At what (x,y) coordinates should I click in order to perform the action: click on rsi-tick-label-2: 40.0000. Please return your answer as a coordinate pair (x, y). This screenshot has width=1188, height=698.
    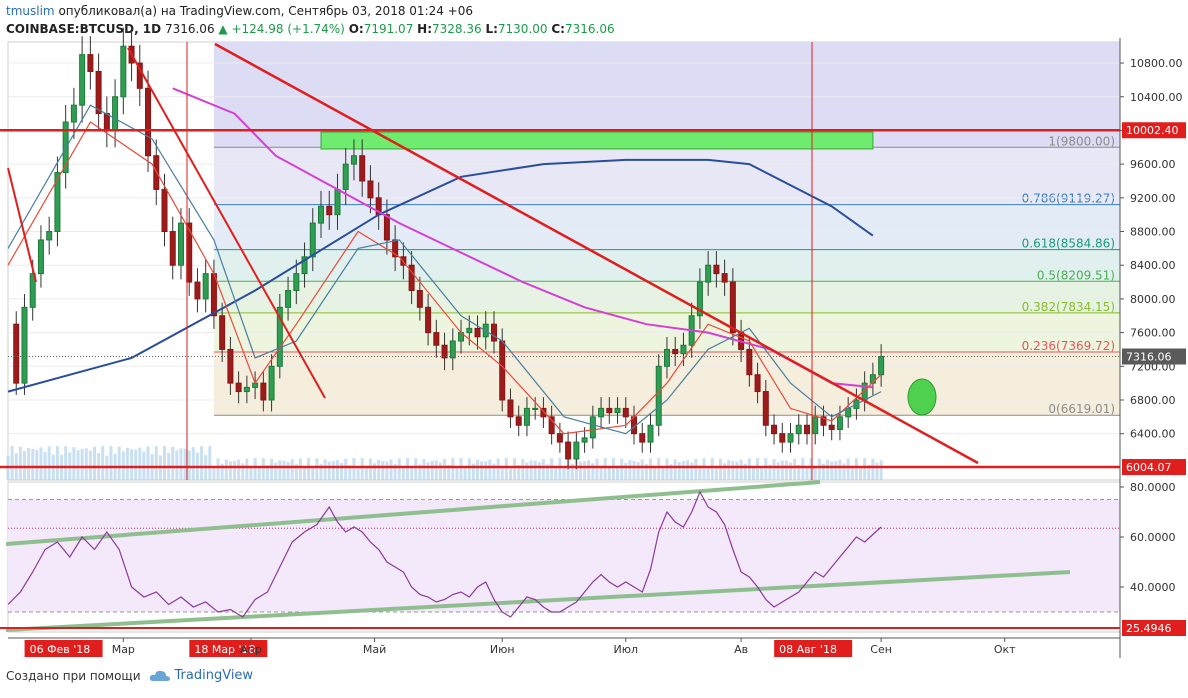
    Looking at the image, I should click on (1153, 587).